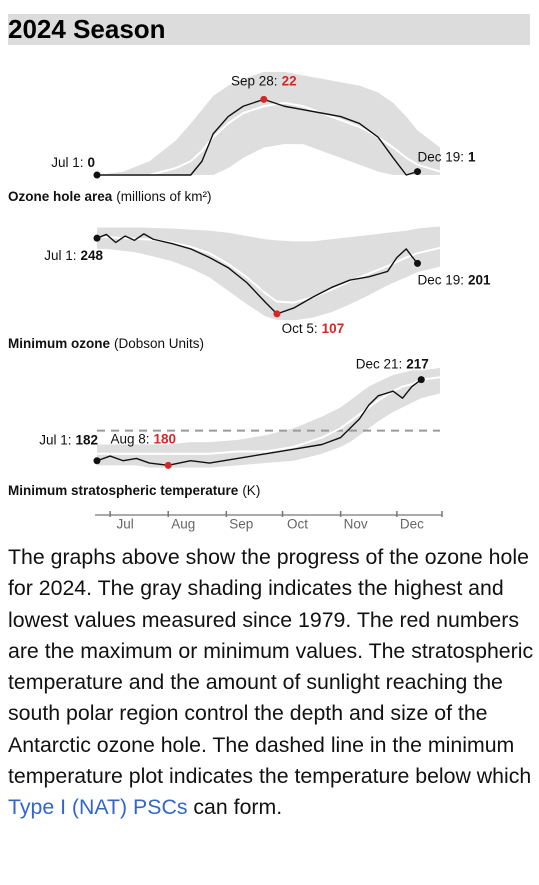 Image resolution: width=539 pixels, height=885 pixels. I want to click on annotation-value: 0, so click(91, 162).